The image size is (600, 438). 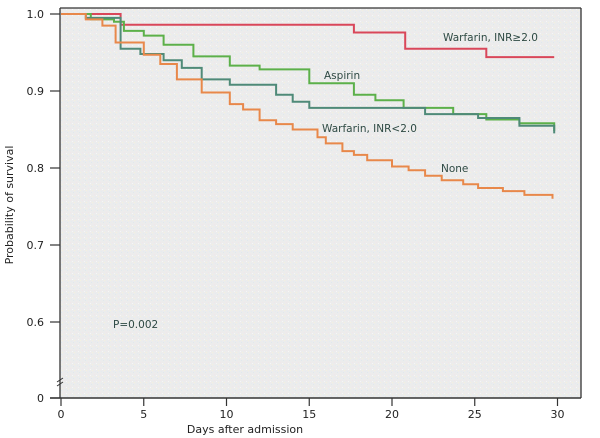 What do you see at coordinates (36, 168) in the screenshot?
I see `y-tick-label: 0.8` at bounding box center [36, 168].